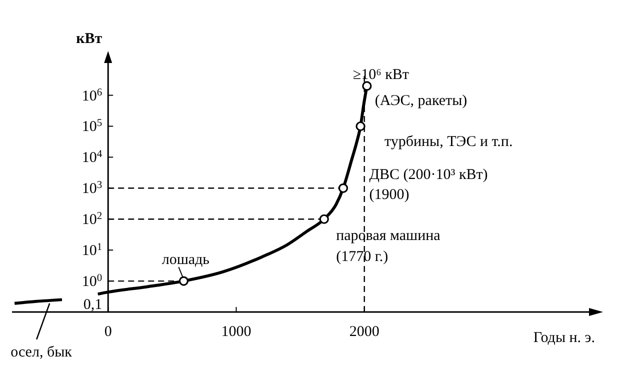 This screenshot has height=369, width=624. Describe the element at coordinates (89, 39) in the screenshot. I see `y-axis-title: кВт` at that location.